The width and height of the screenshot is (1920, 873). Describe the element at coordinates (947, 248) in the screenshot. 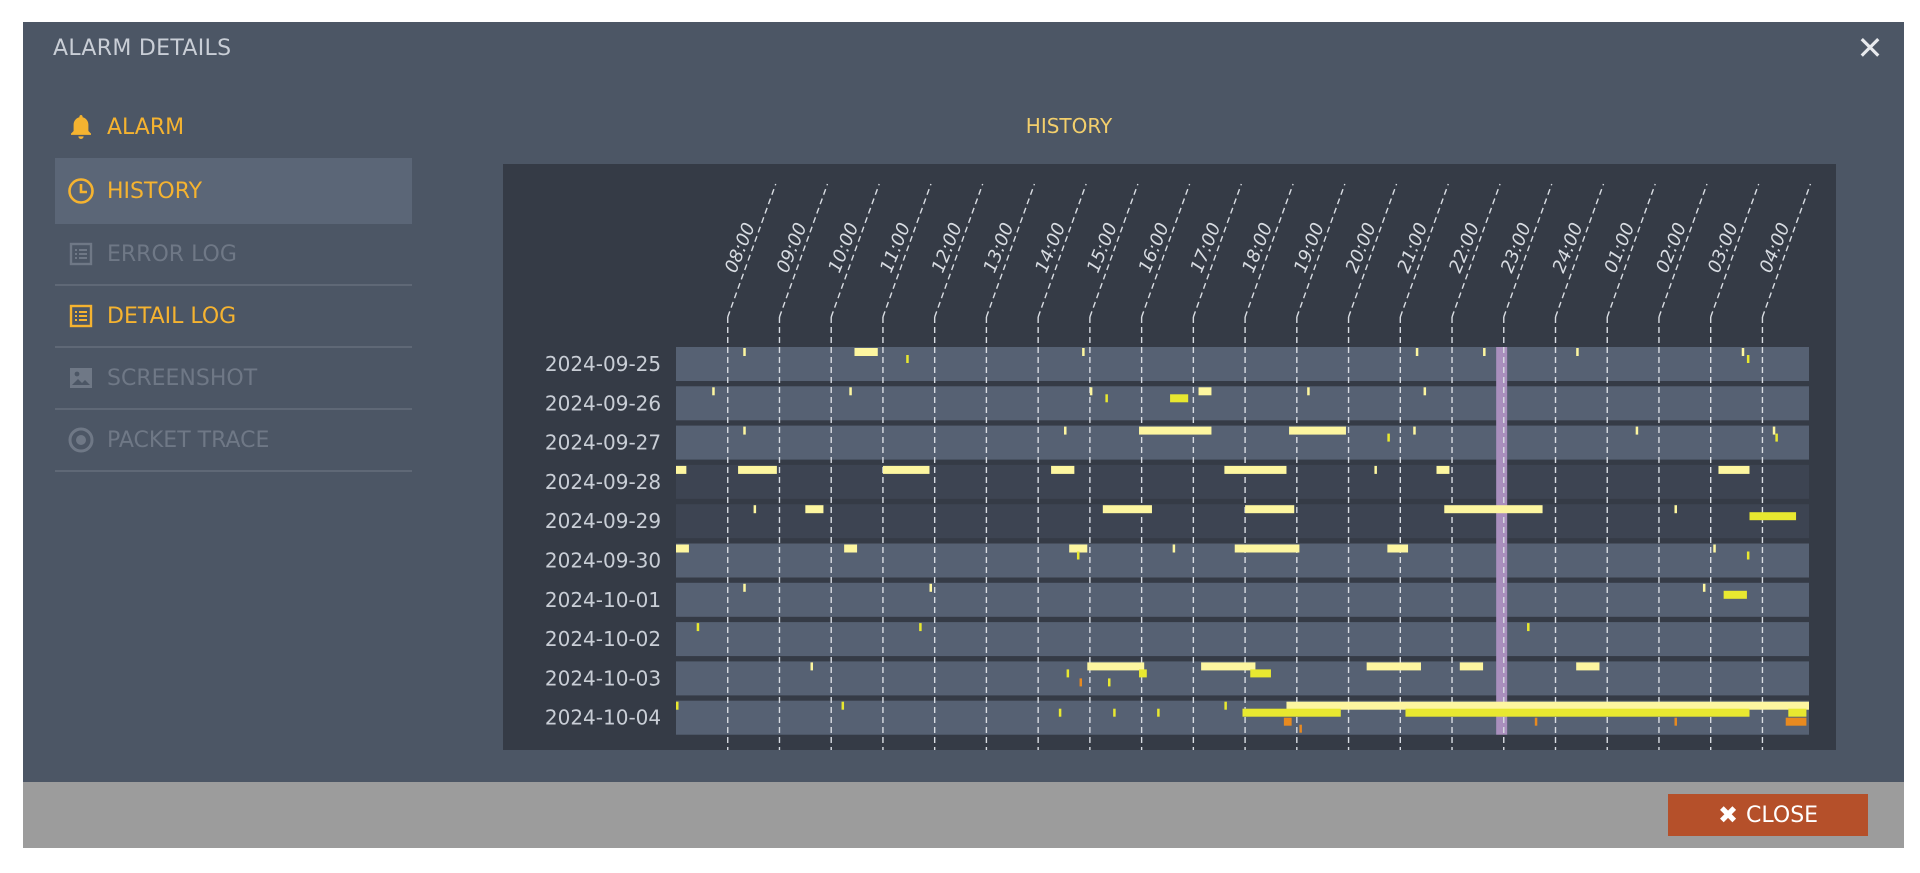

I see `hour-tick-label: 12:00` at that location.